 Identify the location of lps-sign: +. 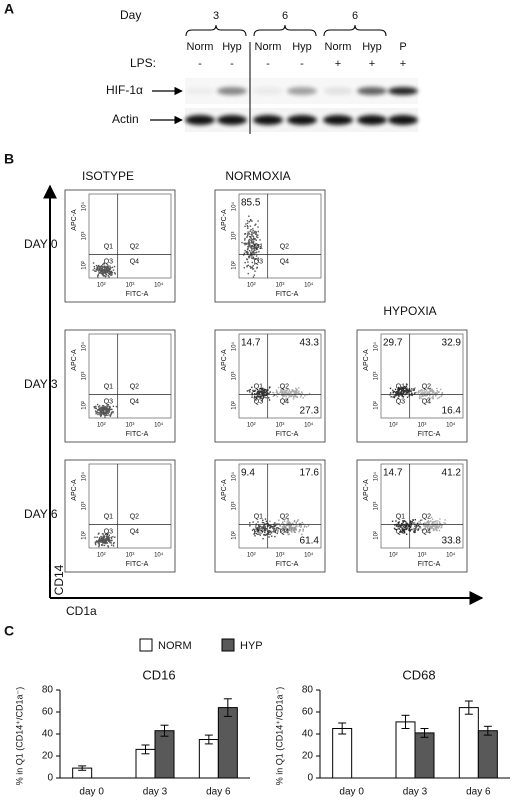
(372, 64).